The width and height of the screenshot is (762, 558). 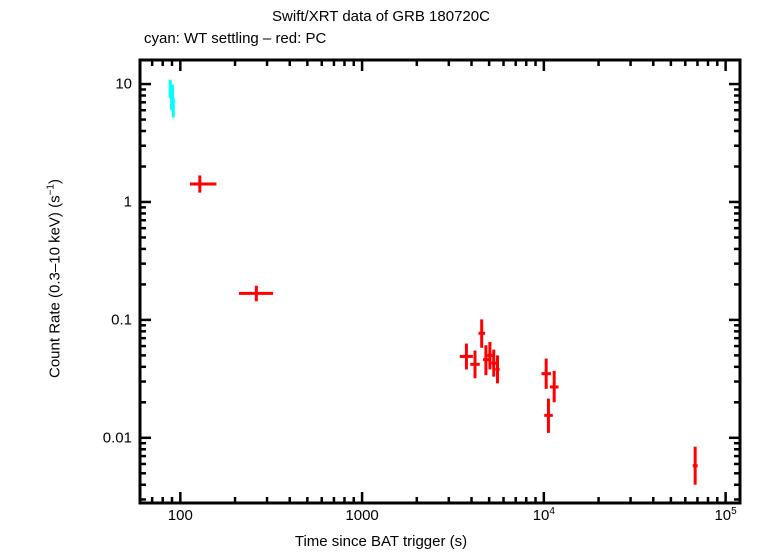 What do you see at coordinates (543, 515) in the screenshot?
I see `x-tick-label: 10⁴` at bounding box center [543, 515].